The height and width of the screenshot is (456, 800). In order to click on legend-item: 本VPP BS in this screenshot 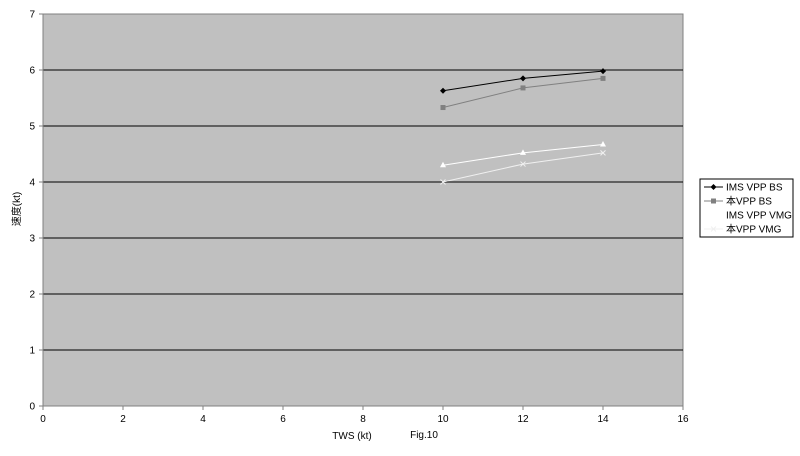, I will do `click(738, 201)`.